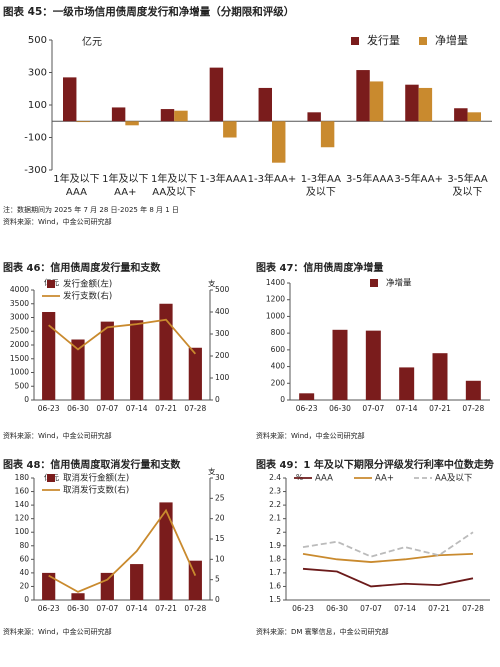 The height and width of the screenshot is (667, 500). I want to click on note: 注：数据期间为 2025 年 7 月 28 日-2025 年 8 月 1 日, so click(91, 209).